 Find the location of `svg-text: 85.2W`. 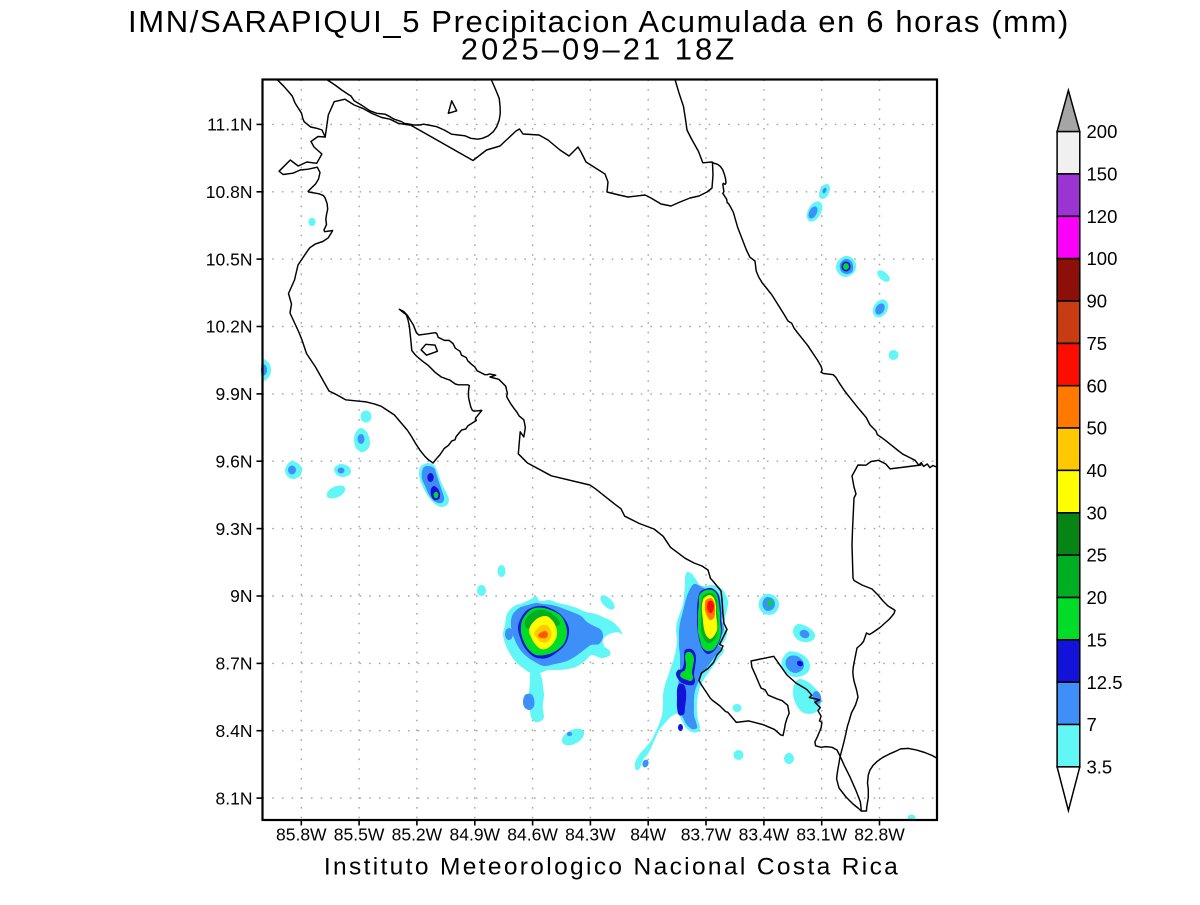

svg-text: 85.2W is located at coordinates (417, 835).